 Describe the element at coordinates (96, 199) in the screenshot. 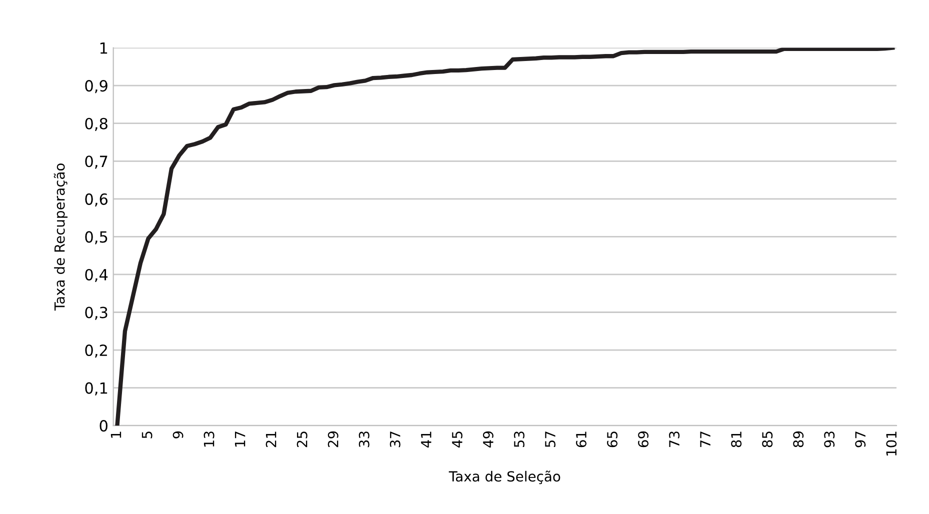

I see `y-tick-label: 0,6` at that location.